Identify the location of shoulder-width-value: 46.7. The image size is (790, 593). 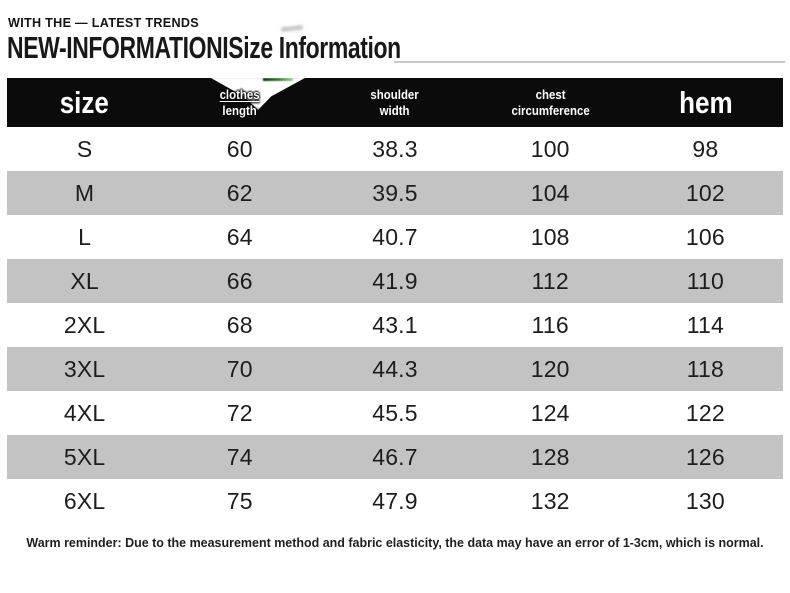
(395, 456).